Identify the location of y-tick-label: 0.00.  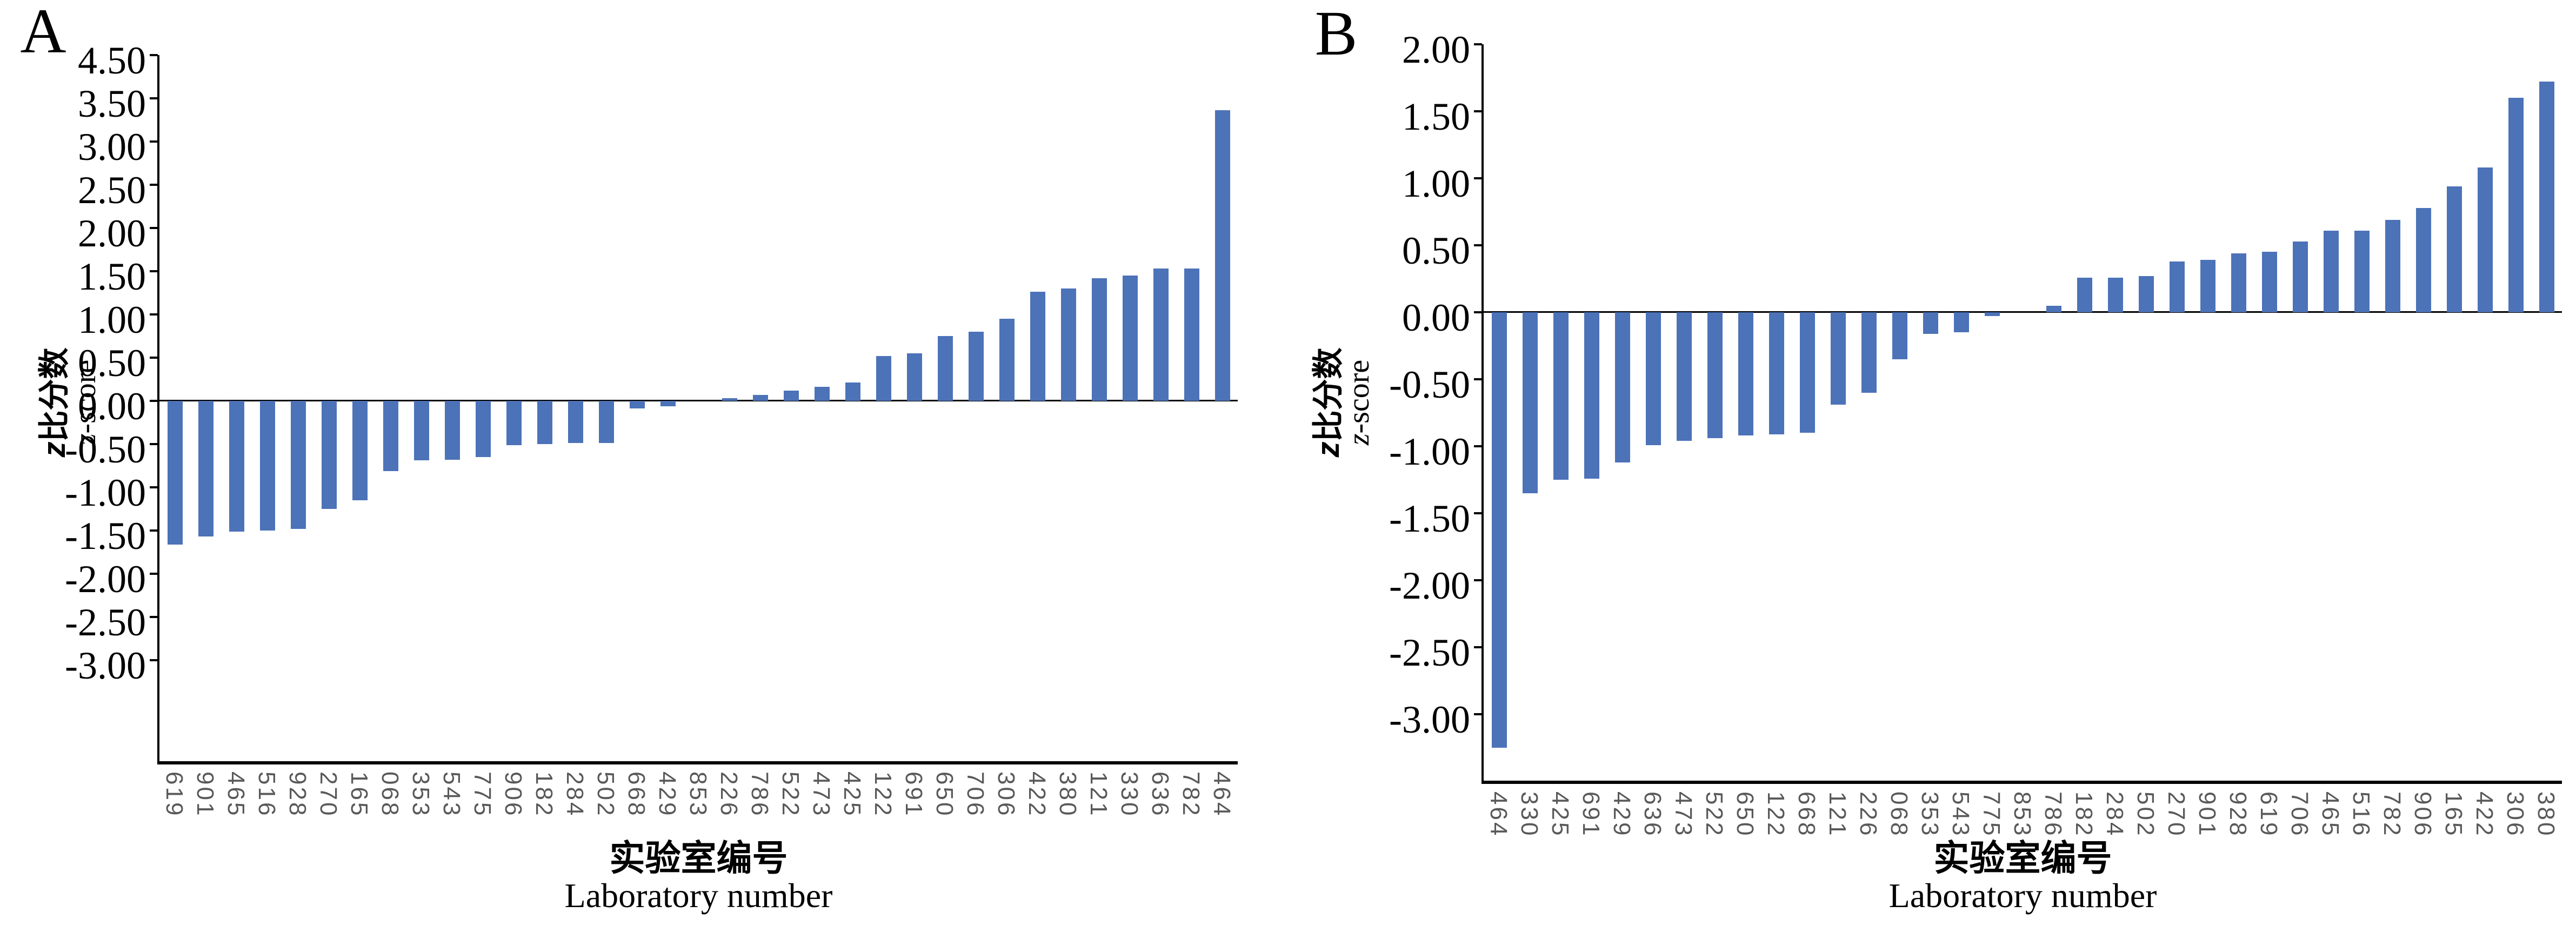
(112, 406).